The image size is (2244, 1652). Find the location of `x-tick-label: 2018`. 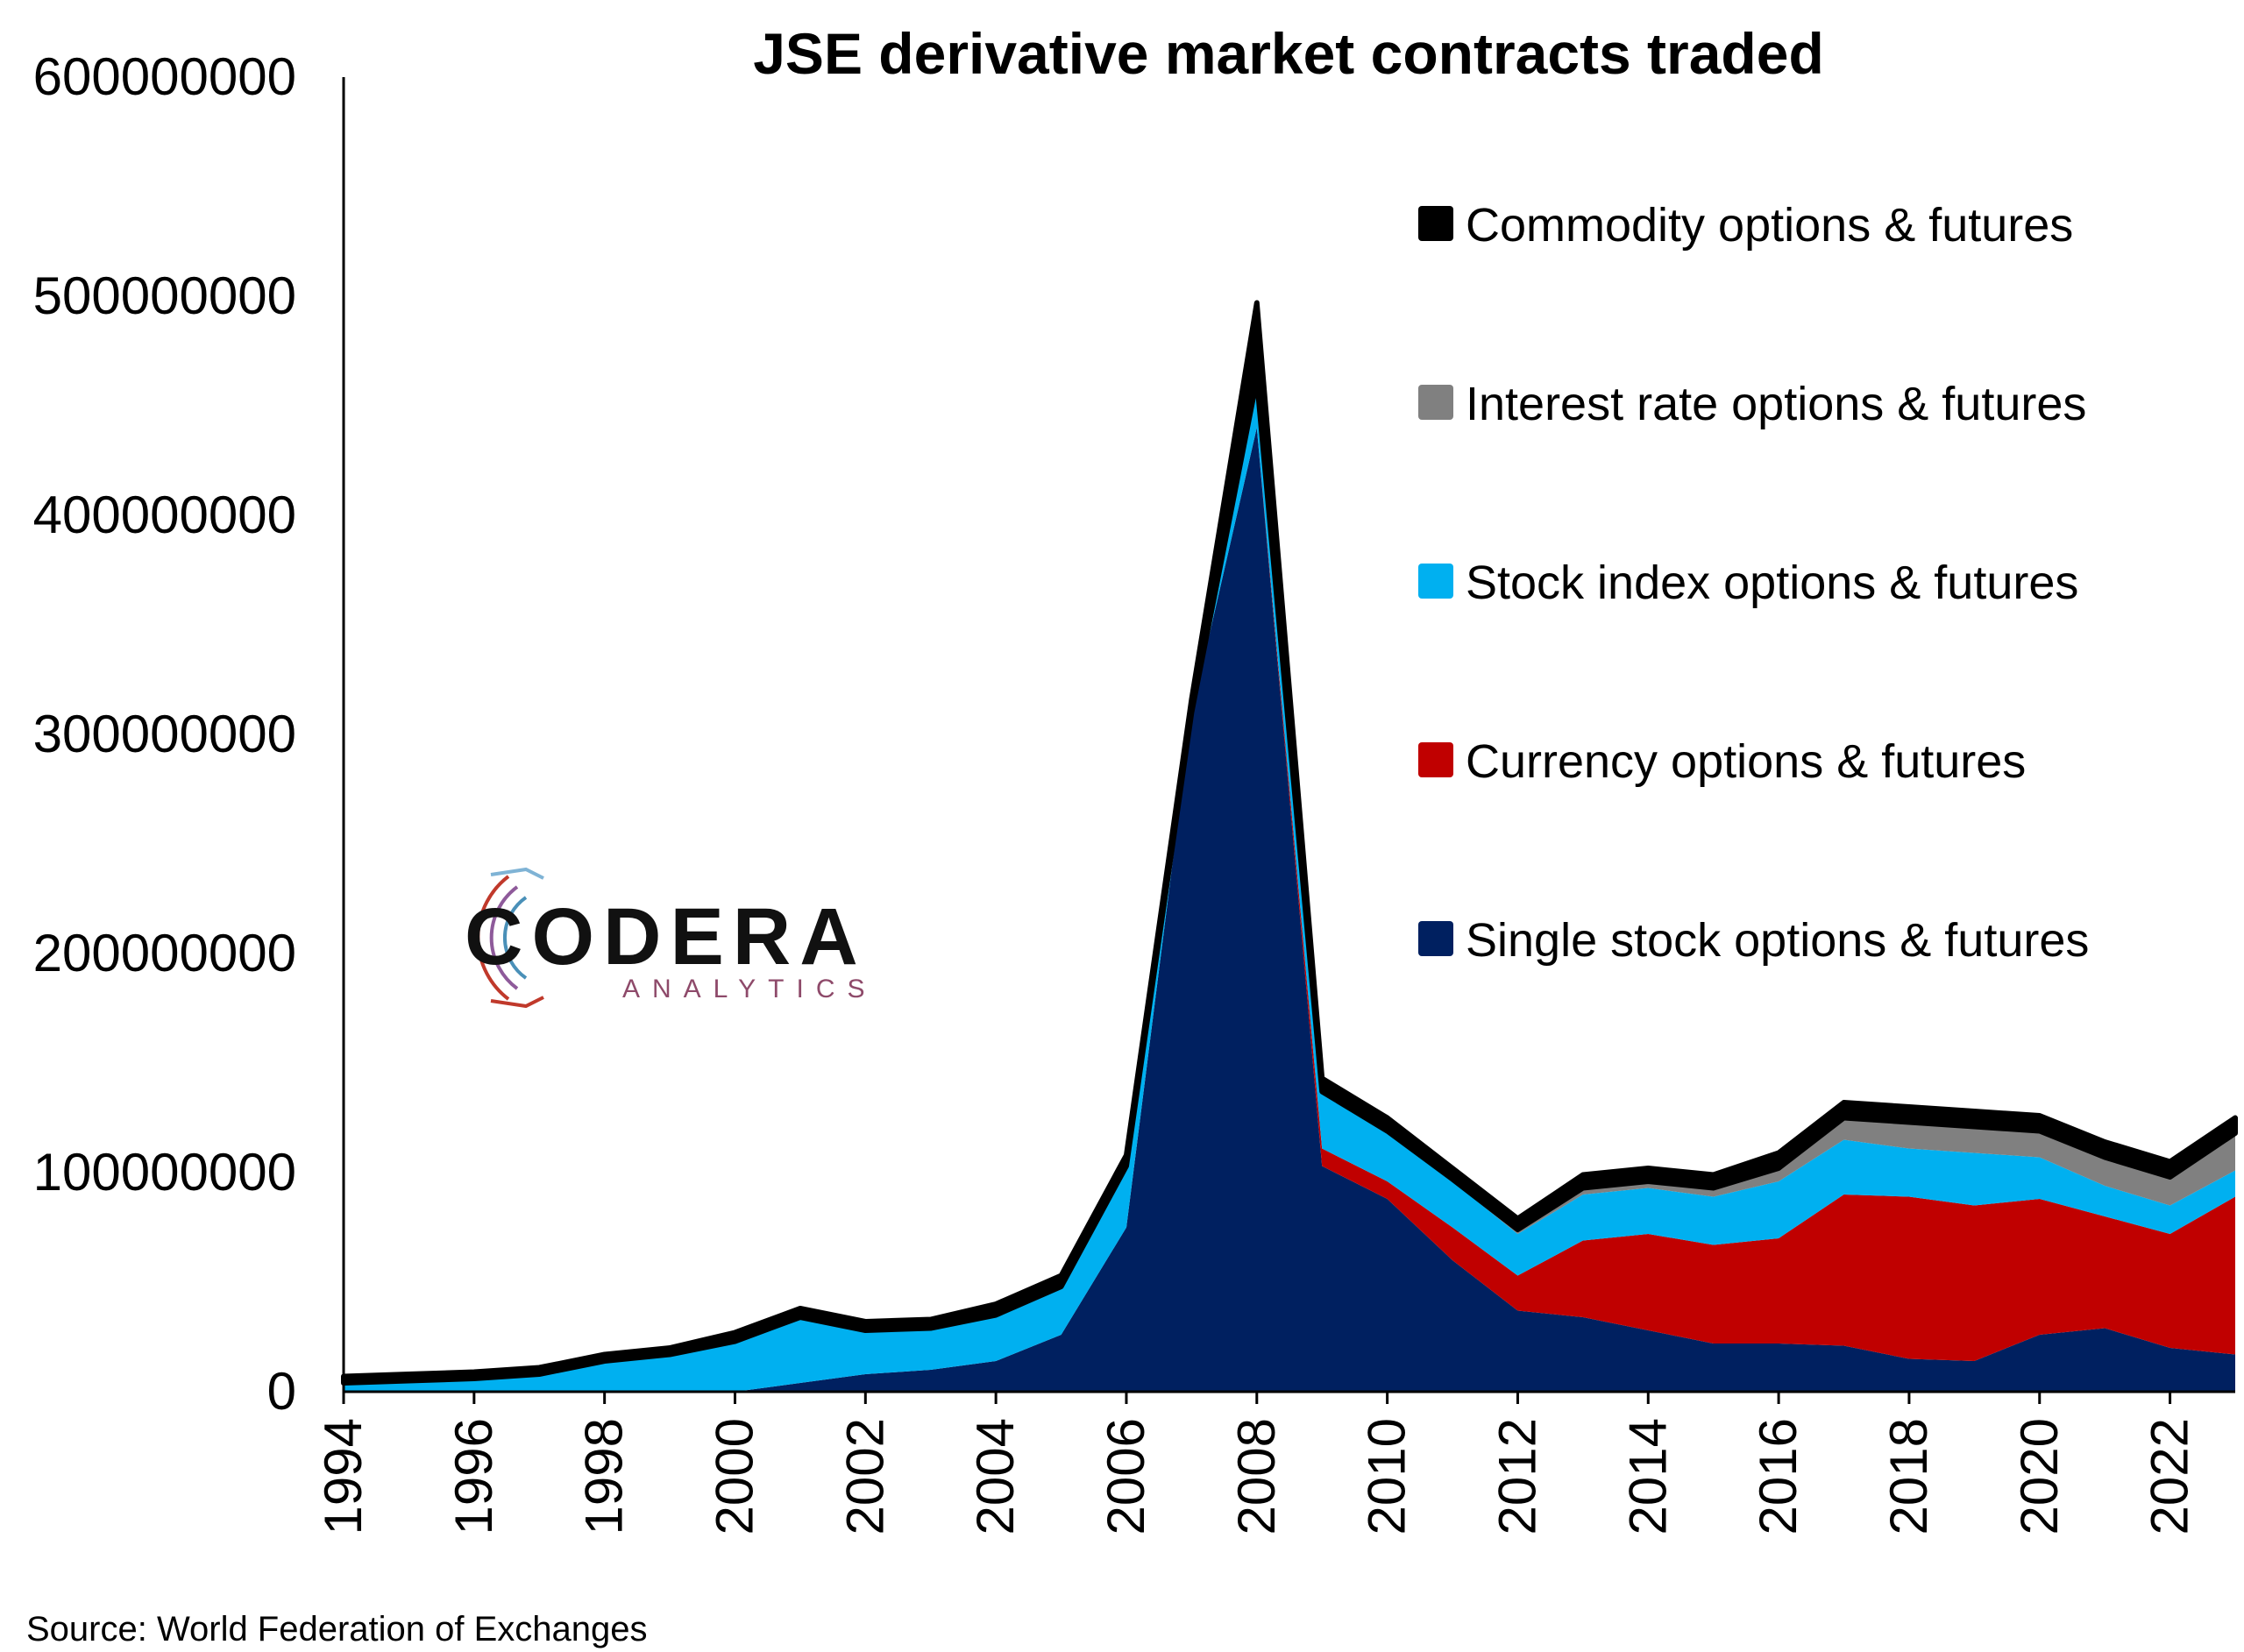

x-tick-label: 2018 is located at coordinates (1909, 1476).